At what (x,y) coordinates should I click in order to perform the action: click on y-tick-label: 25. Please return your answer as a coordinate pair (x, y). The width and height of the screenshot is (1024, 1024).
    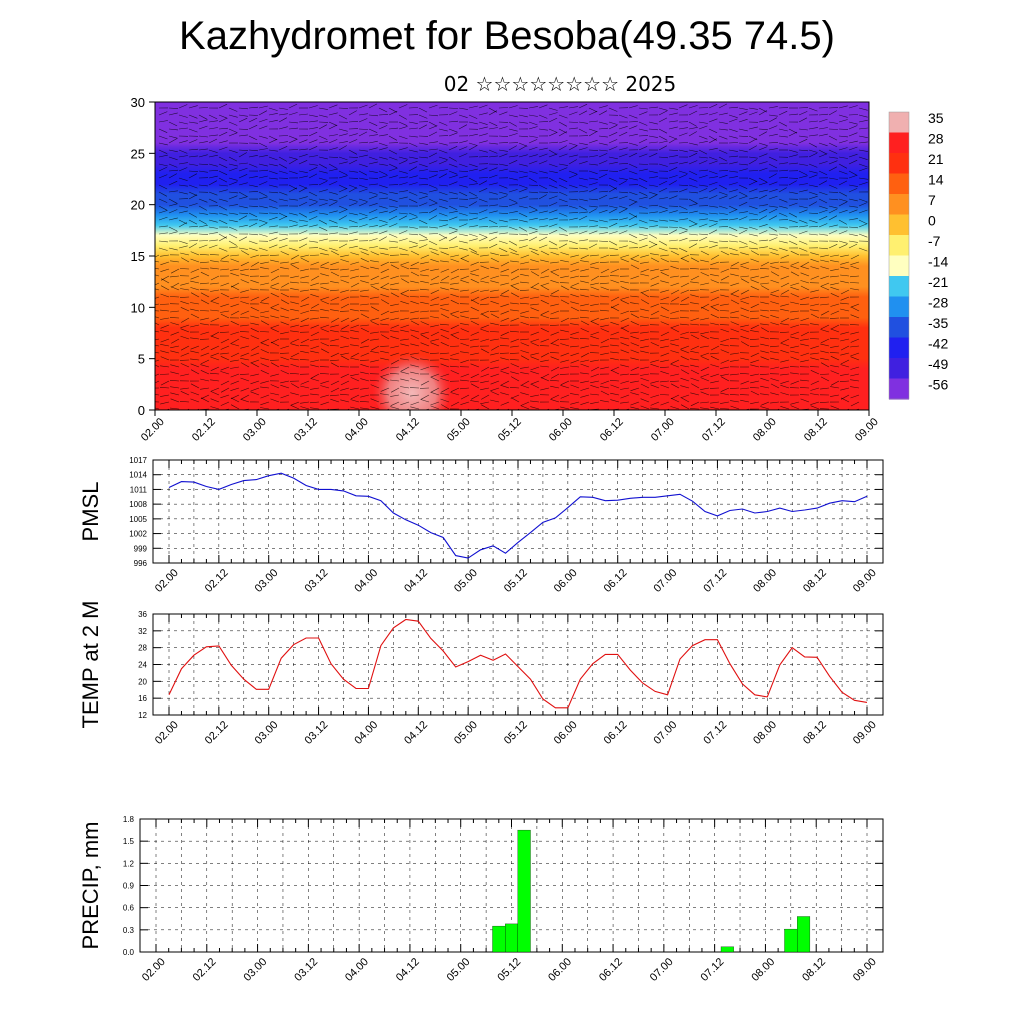
    Looking at the image, I should click on (138, 153).